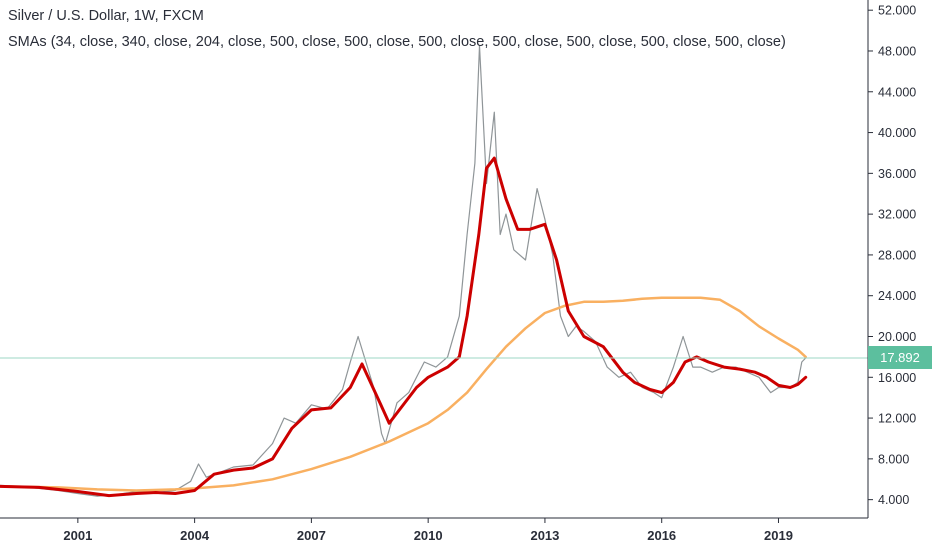  Describe the element at coordinates (900, 358) in the screenshot. I see `current-price-badge: 17.892` at that location.